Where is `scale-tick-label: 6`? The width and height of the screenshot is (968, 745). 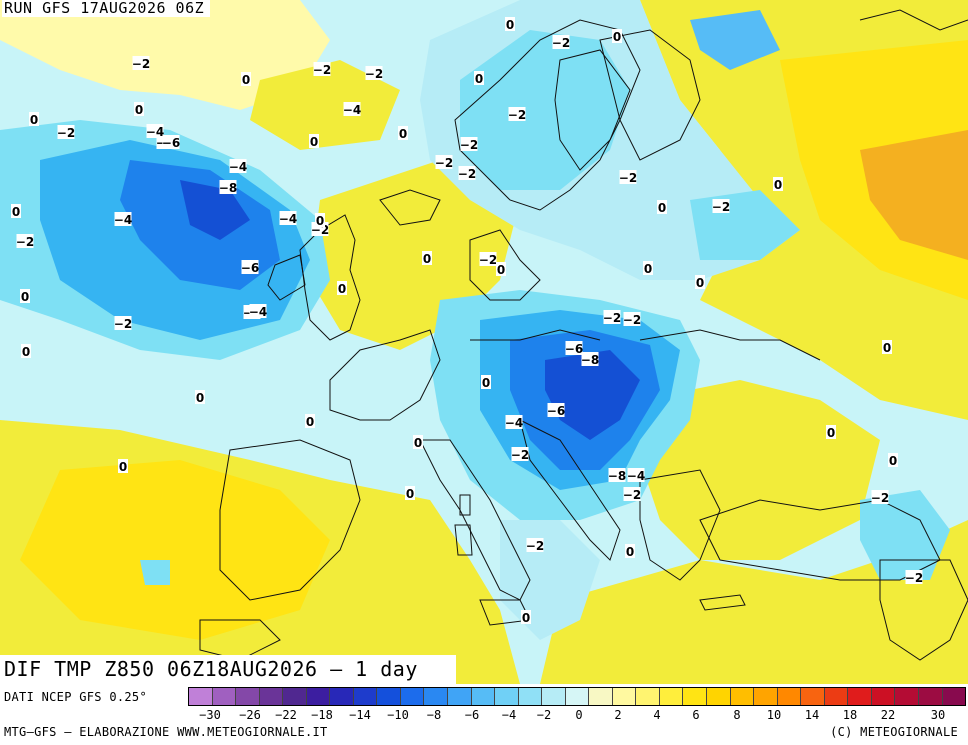 scale-tick-label: 6 is located at coordinates (696, 715).